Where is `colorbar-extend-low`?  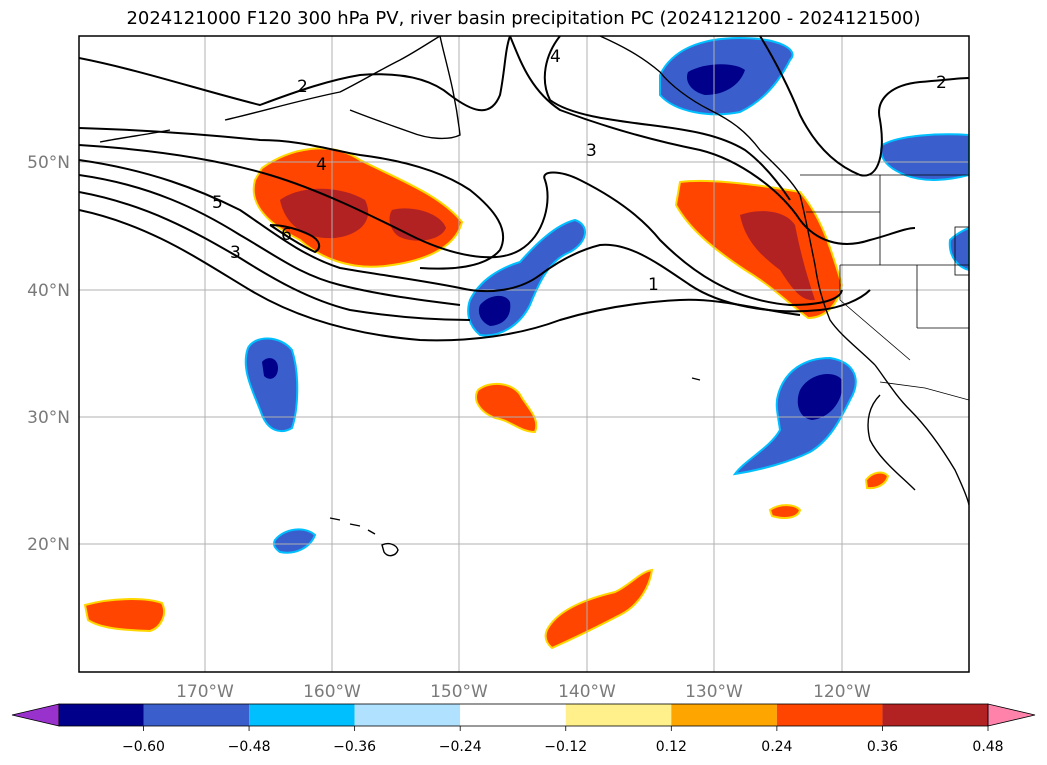 colorbar-extend-low is located at coordinates (35, 715).